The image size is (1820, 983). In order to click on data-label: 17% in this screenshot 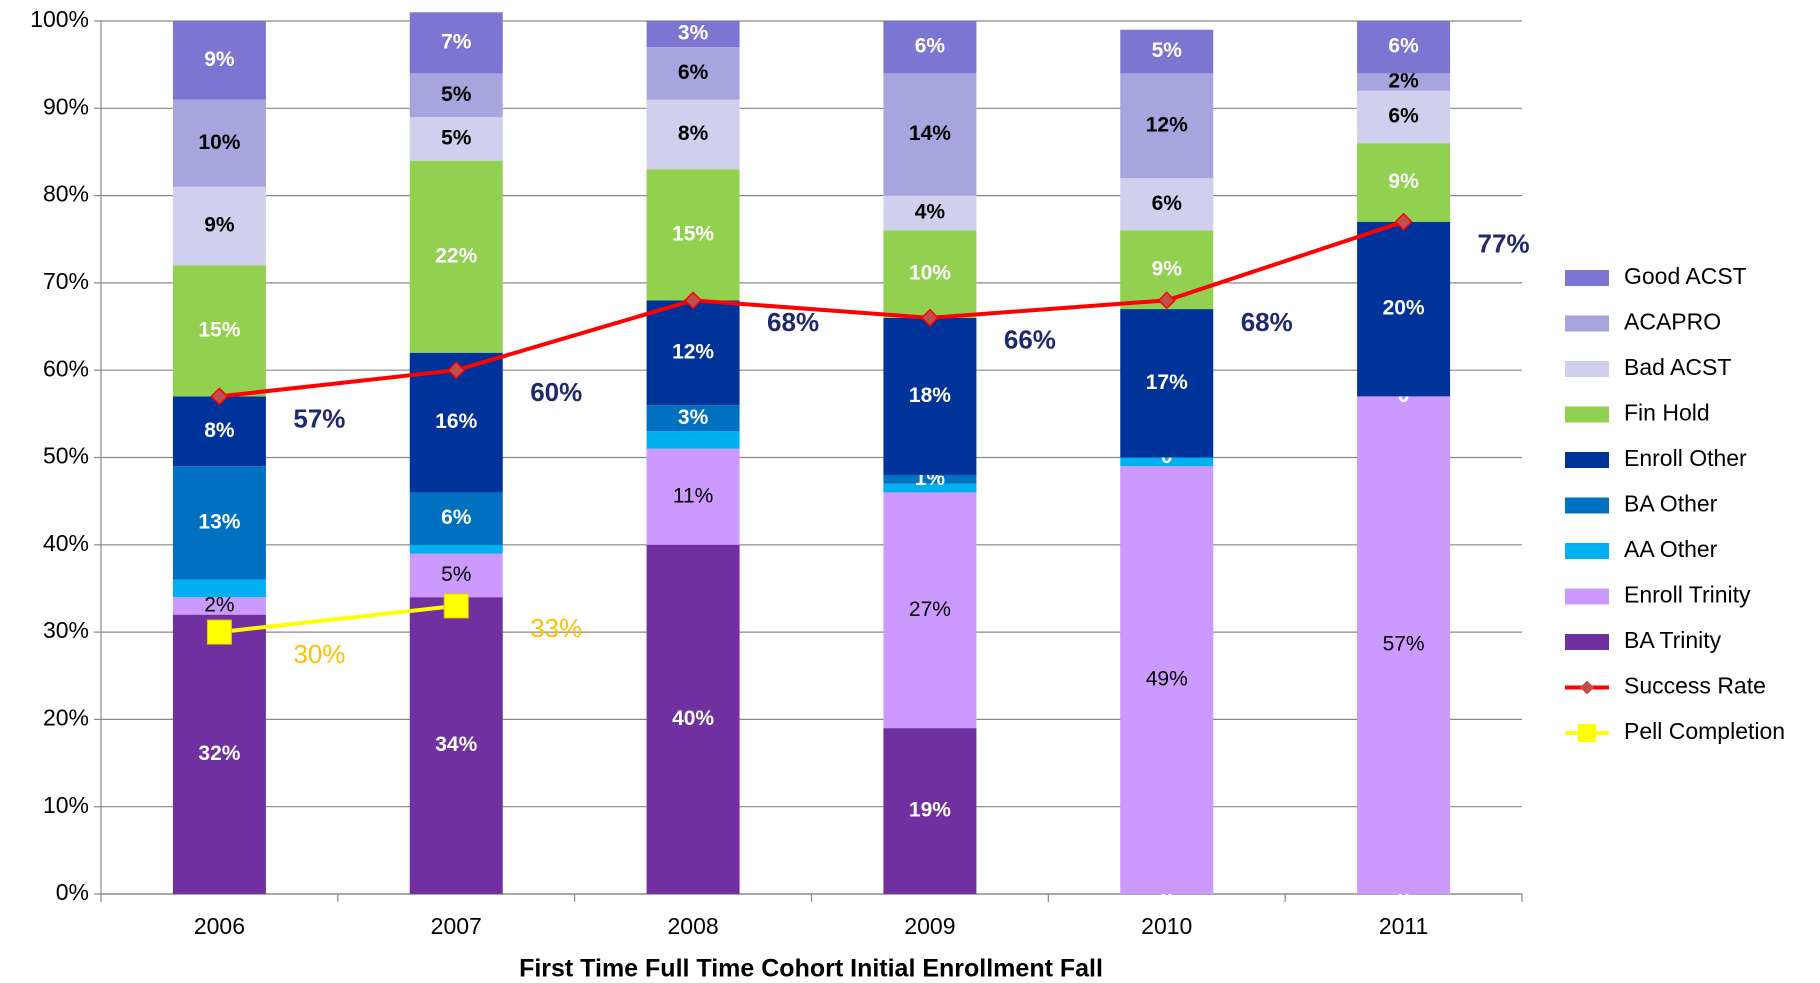, I will do `click(1167, 382)`.